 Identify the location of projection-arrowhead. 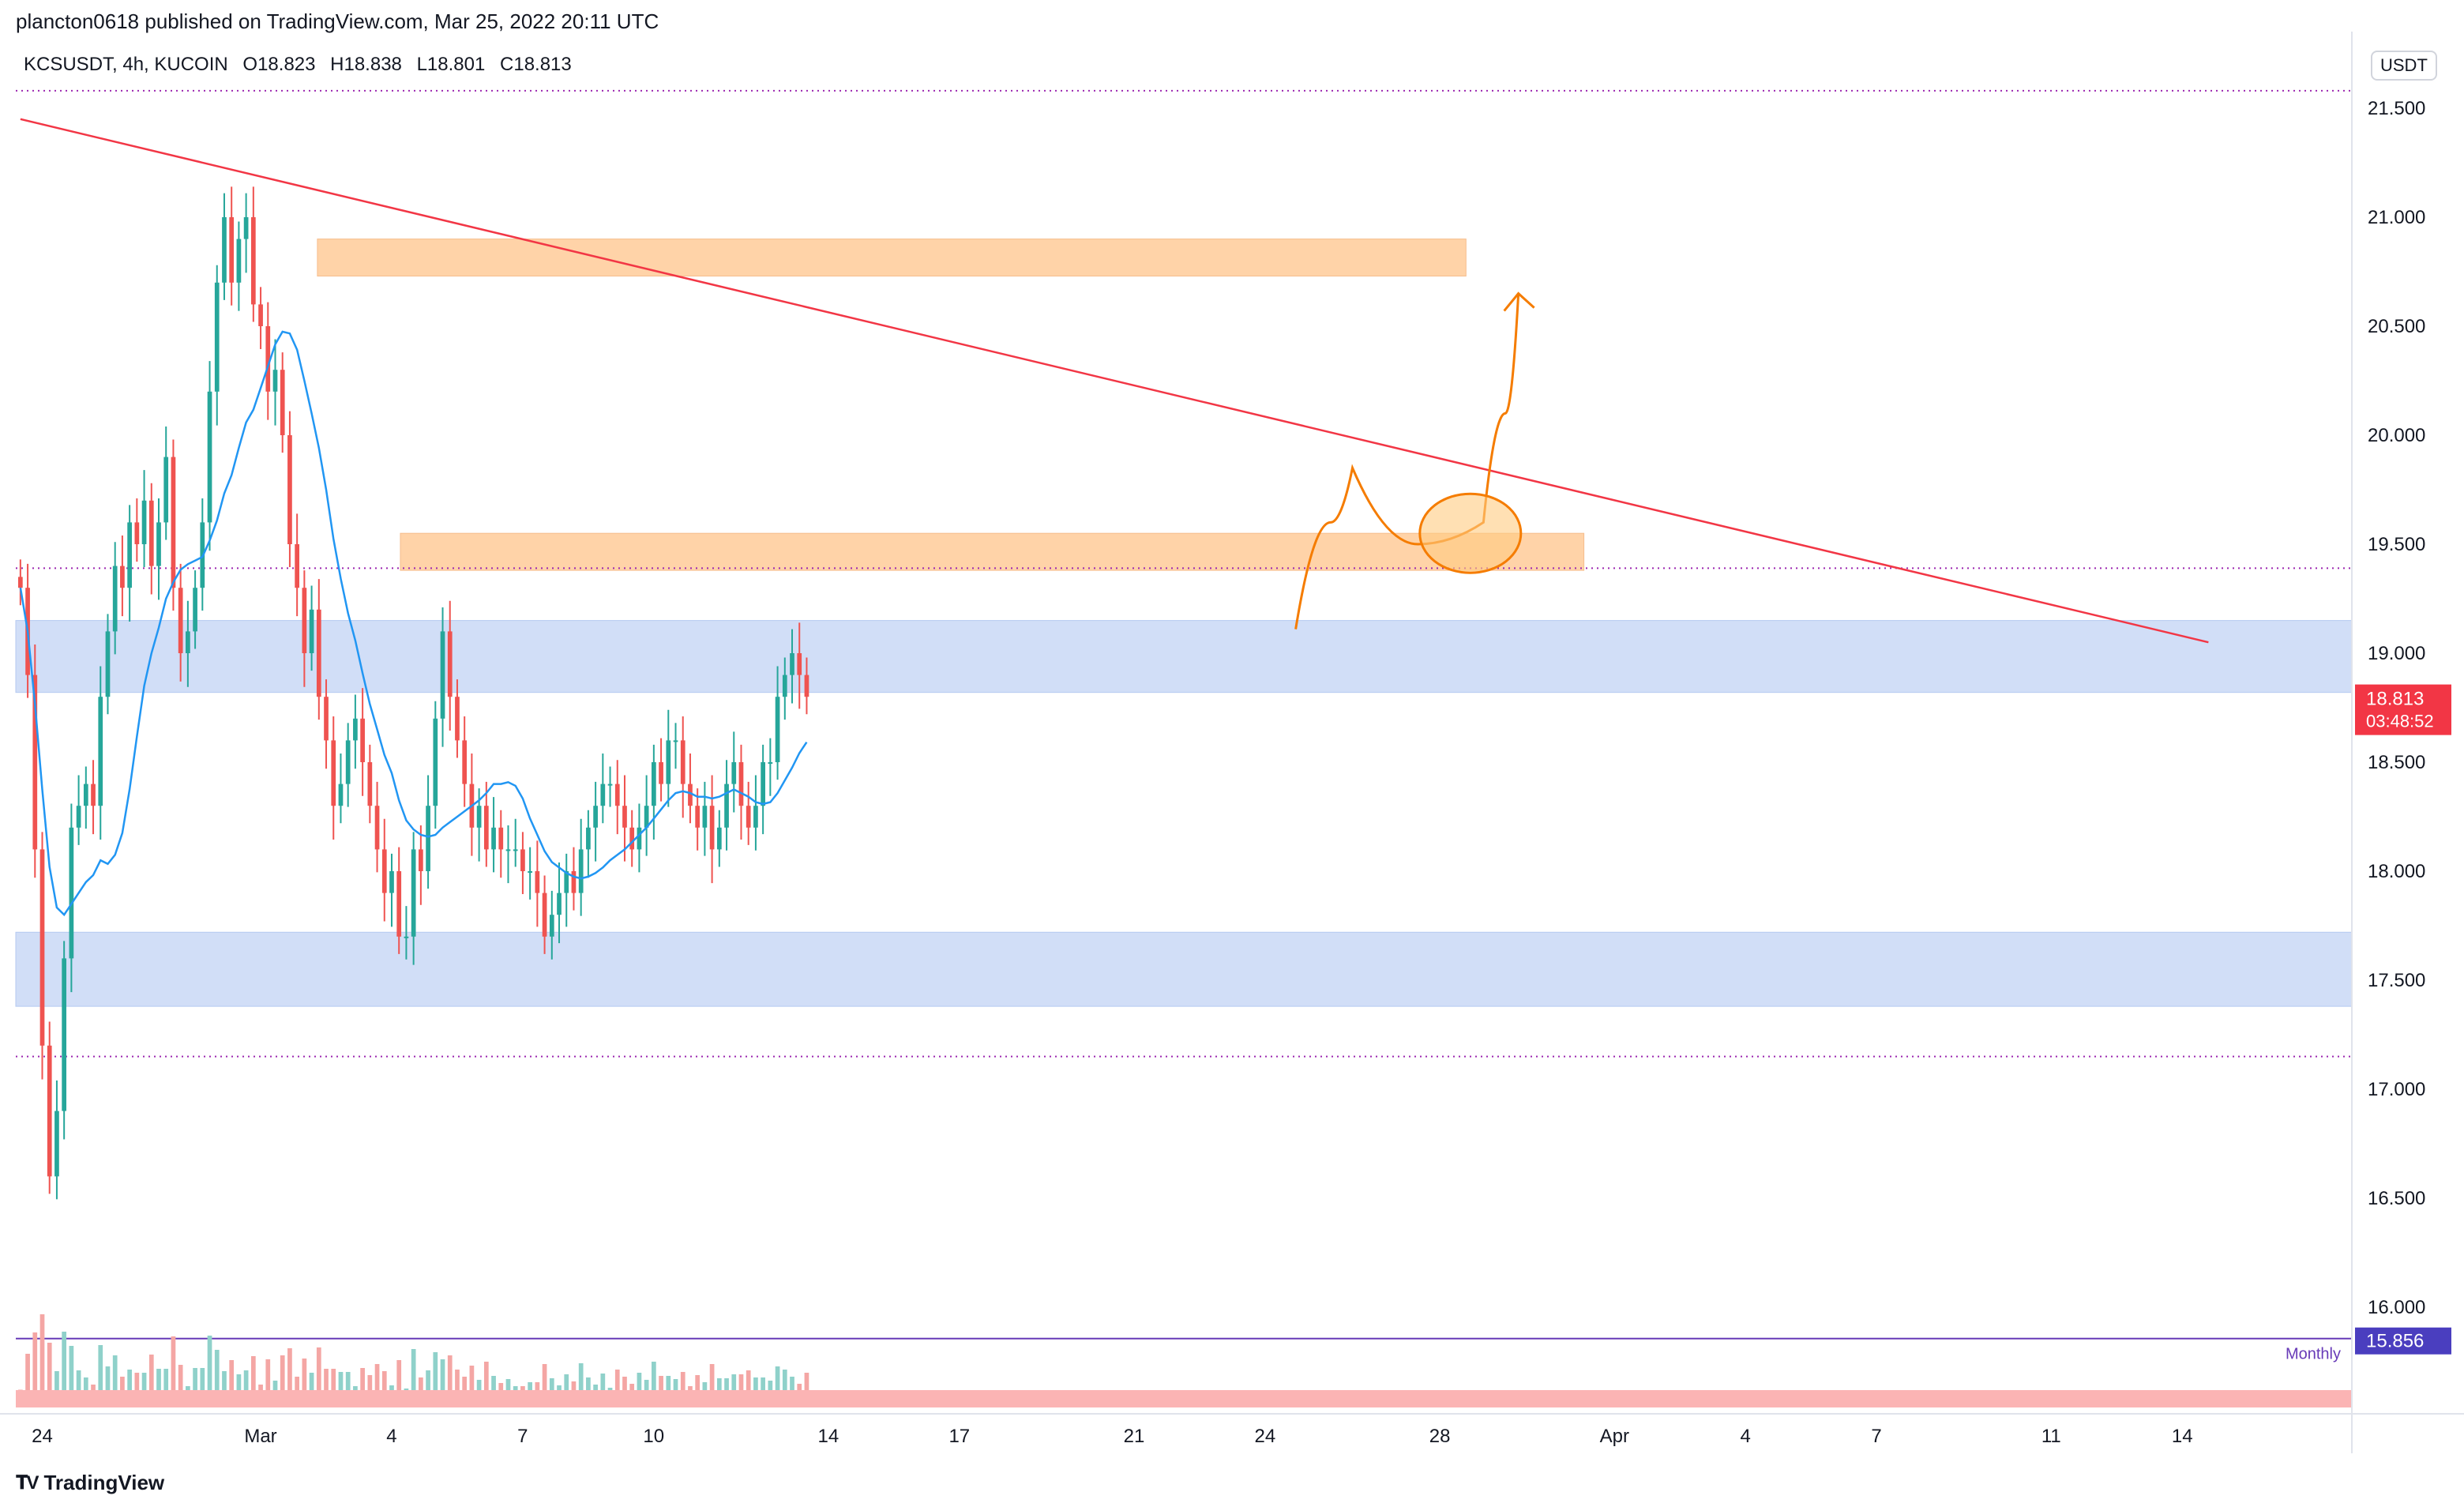
(1519, 301).